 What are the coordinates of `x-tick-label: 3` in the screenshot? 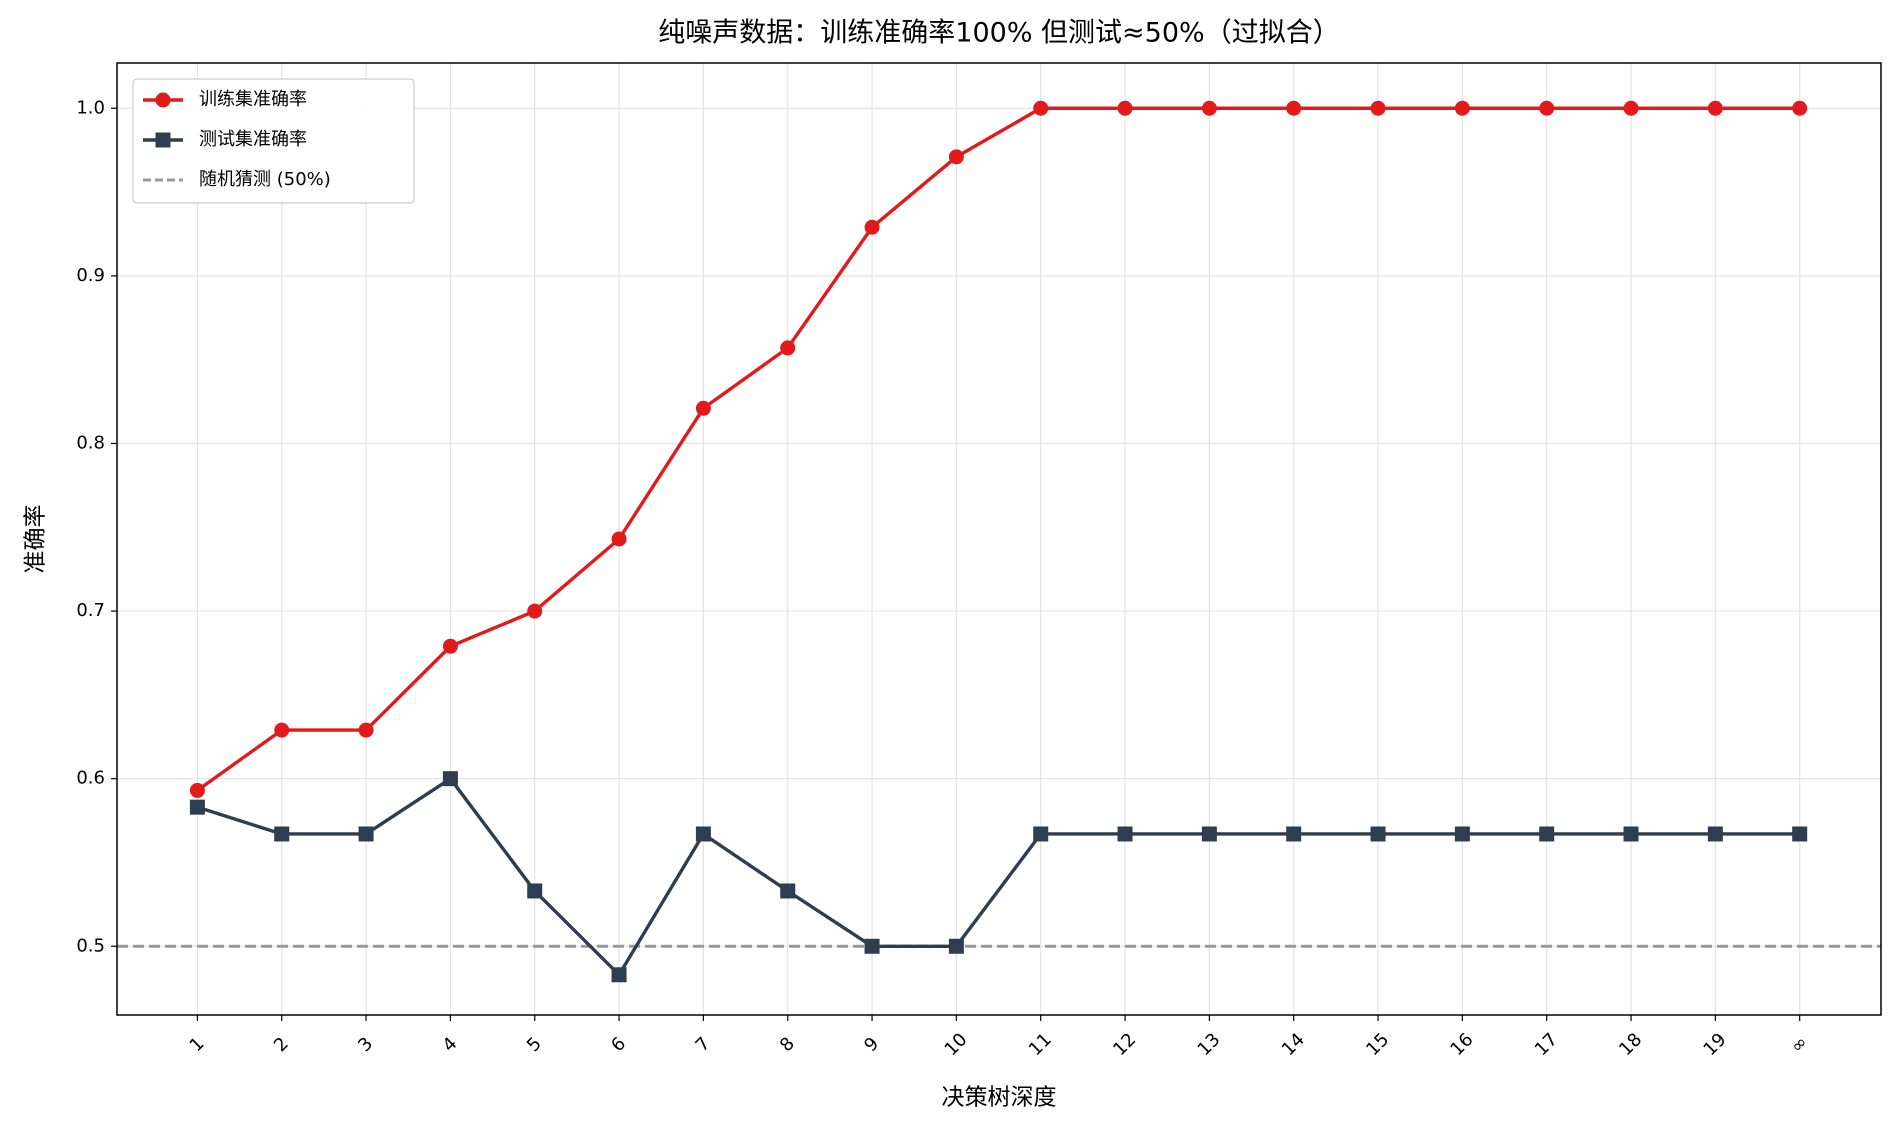 It's located at (365, 1044).